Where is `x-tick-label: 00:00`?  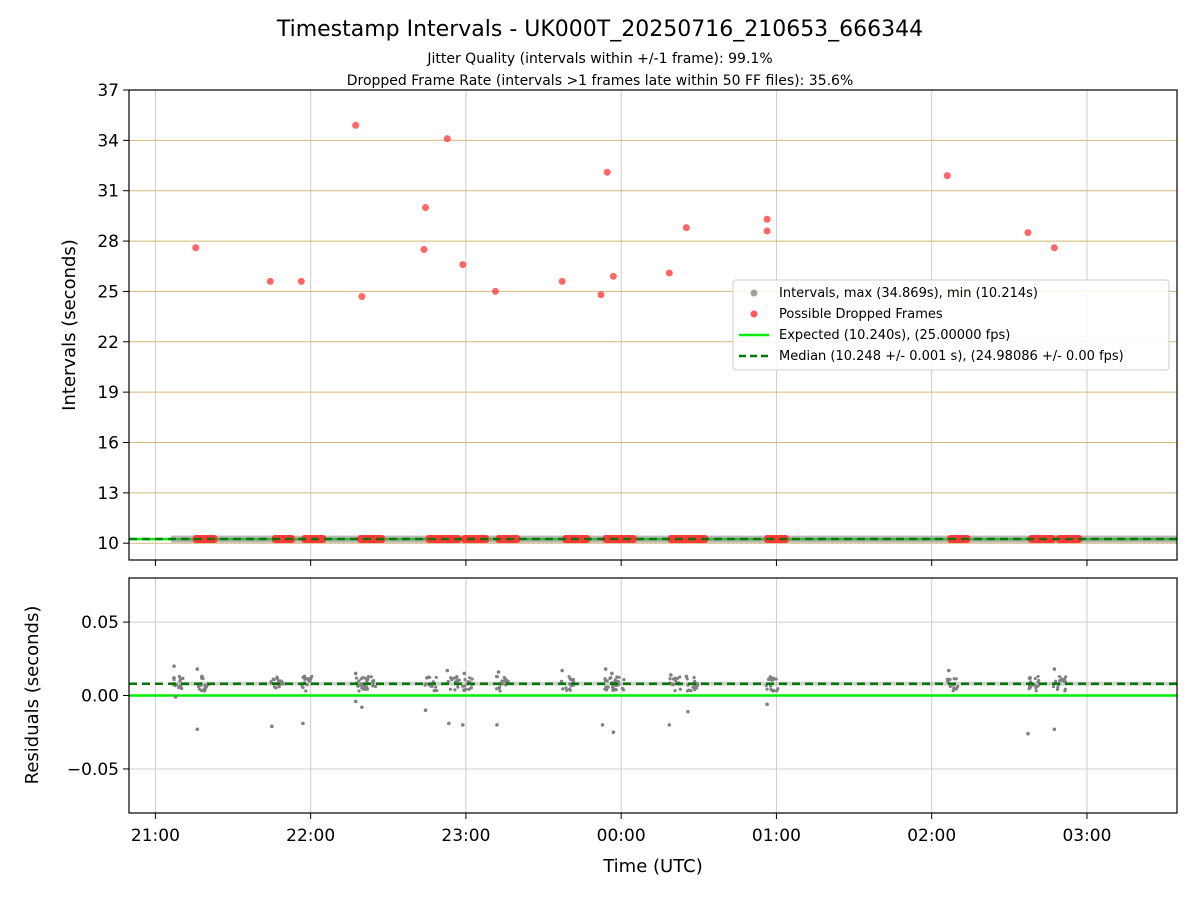 x-tick-label: 00:00 is located at coordinates (621, 836).